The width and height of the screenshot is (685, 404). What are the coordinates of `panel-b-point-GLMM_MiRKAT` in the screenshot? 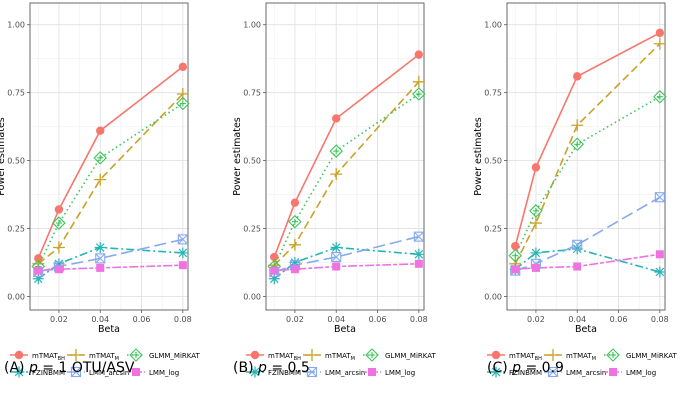 It's located at (419, 94).